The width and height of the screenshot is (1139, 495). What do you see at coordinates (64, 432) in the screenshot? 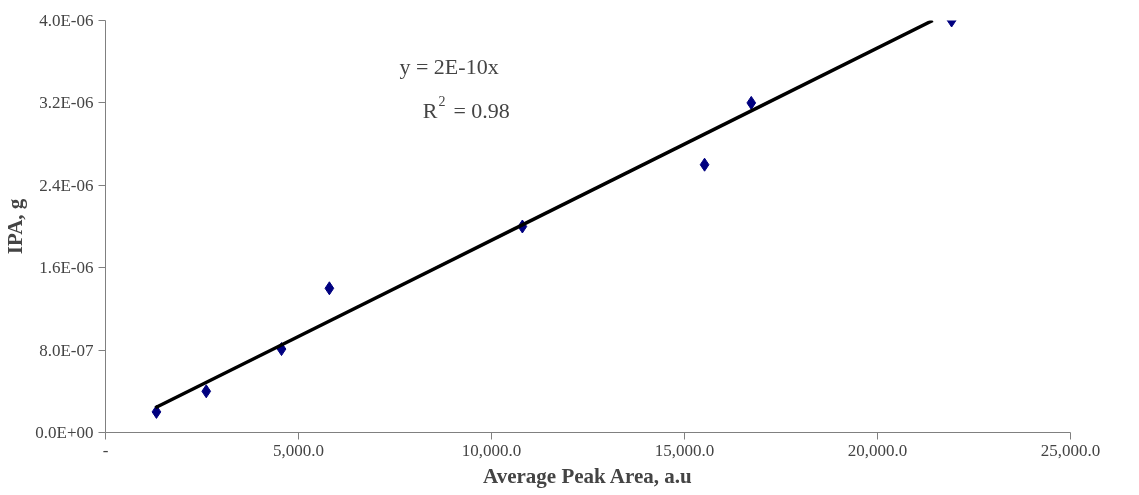
I see `y-tick-label: 0.0E+00` at bounding box center [64, 432].